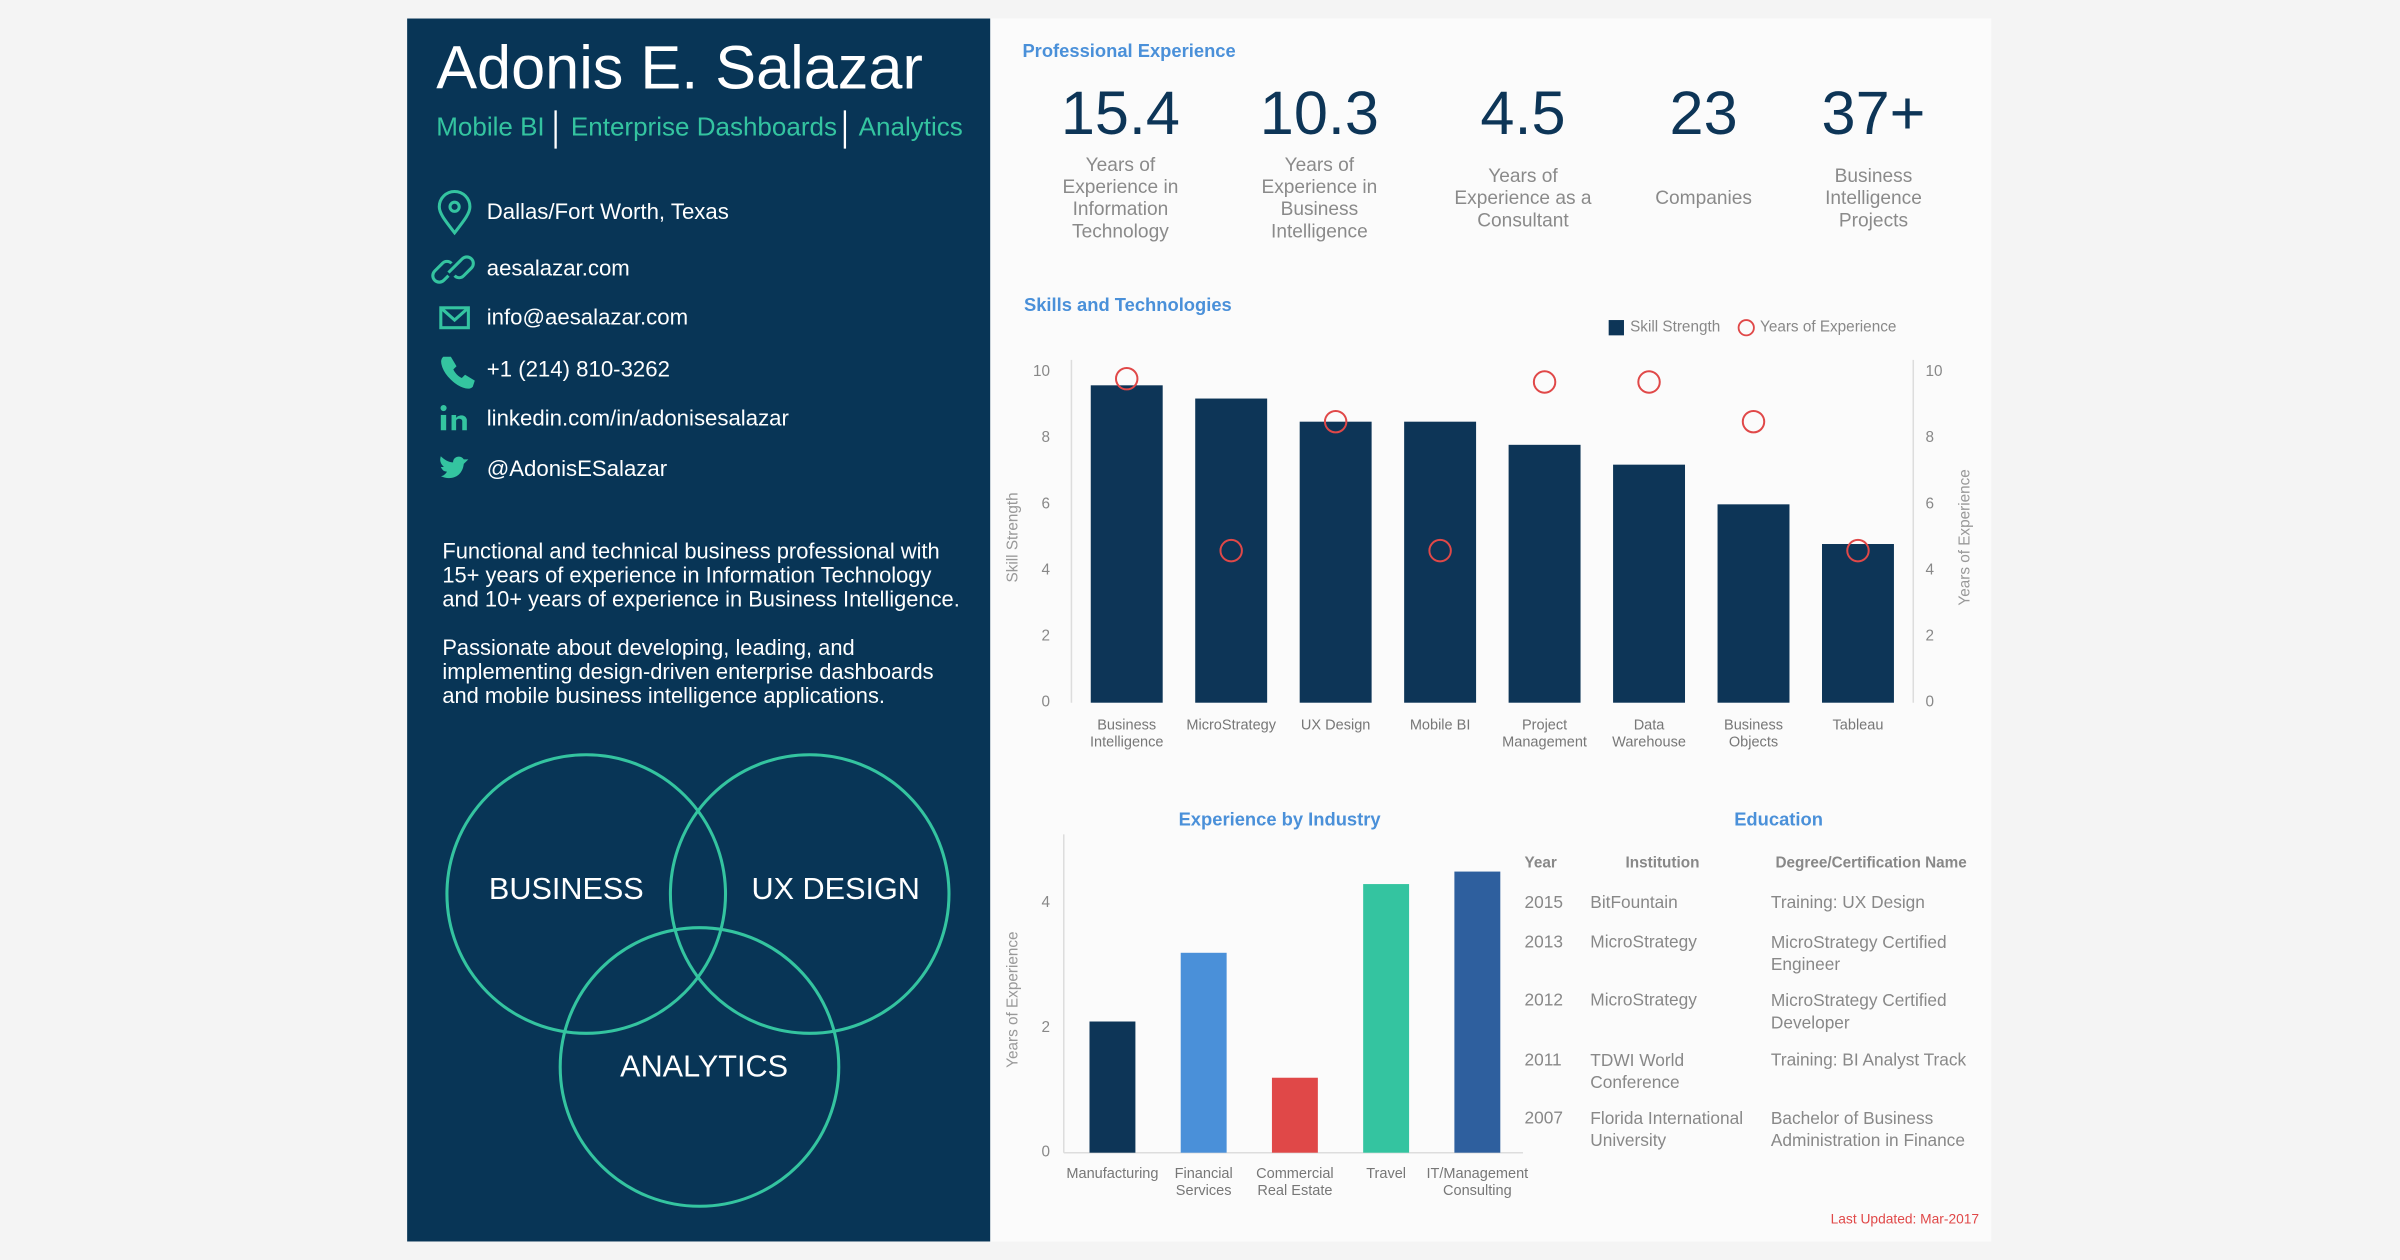 The image size is (2400, 1260). What do you see at coordinates (1112, 1174) in the screenshot?
I see `x-tick-label: Manufacturing` at bounding box center [1112, 1174].